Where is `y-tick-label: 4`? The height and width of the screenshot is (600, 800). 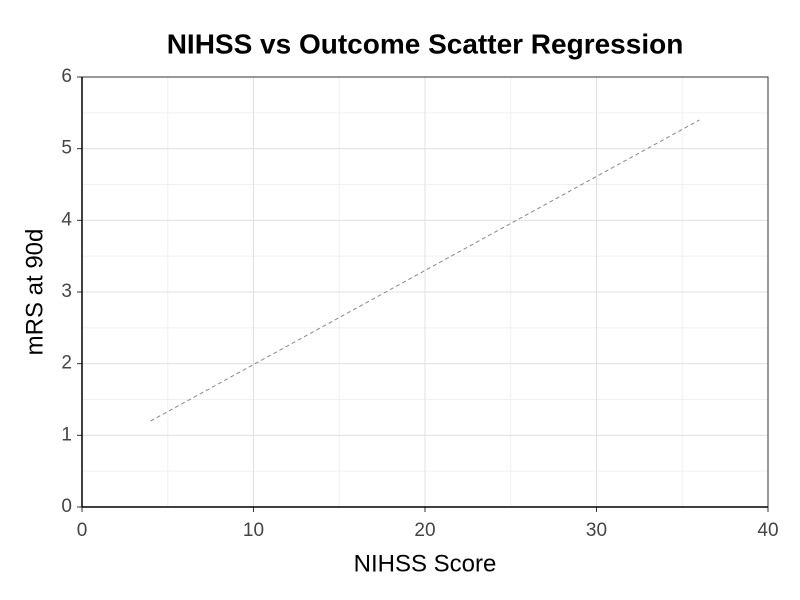
y-tick-label: 4 is located at coordinates (66, 219).